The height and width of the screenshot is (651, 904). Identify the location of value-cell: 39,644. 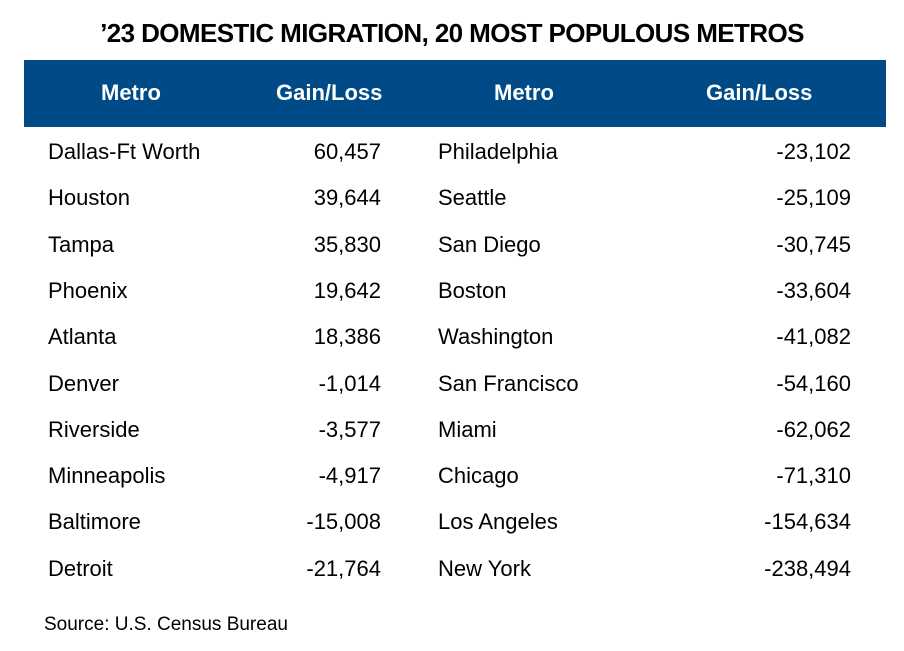
(347, 198).